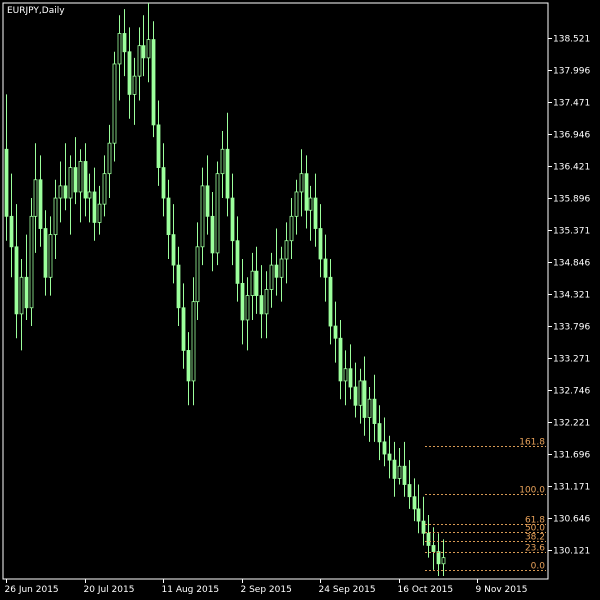 This screenshot has height=600, width=600. Describe the element at coordinates (532, 443) in the screenshot. I see `fib-label: 161.8` at that location.